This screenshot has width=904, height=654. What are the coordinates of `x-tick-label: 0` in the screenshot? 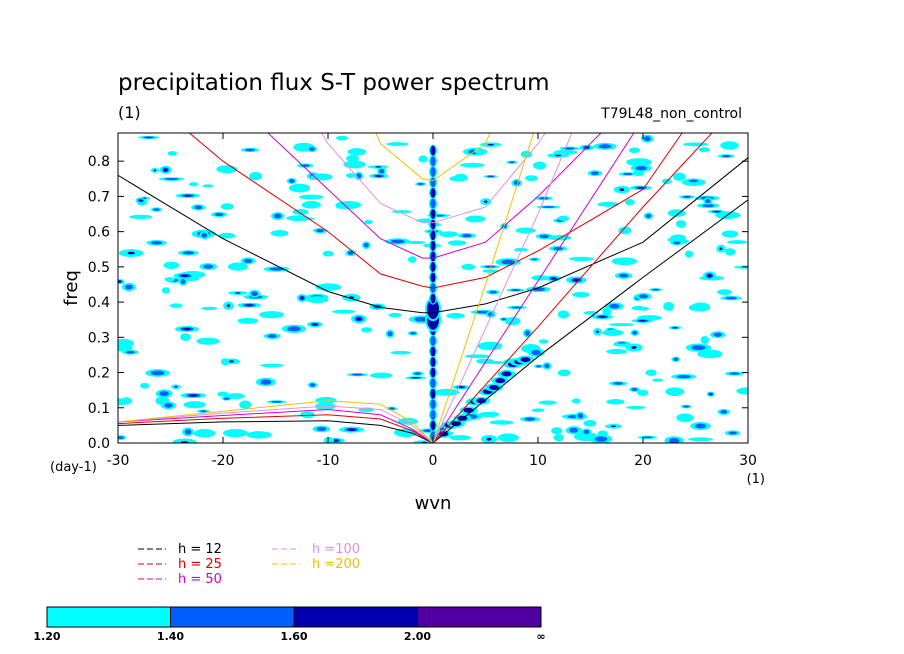 It's located at (433, 461).